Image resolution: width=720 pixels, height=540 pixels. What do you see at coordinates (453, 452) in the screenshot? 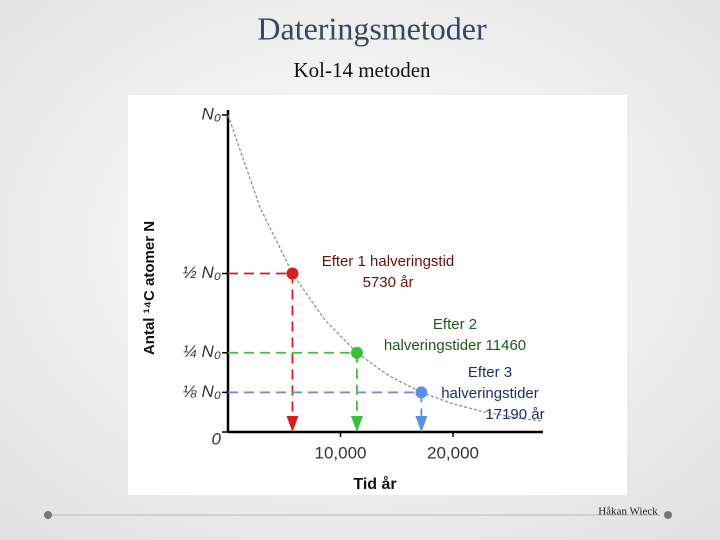
I see `x-tick-label: 20,000` at bounding box center [453, 452].